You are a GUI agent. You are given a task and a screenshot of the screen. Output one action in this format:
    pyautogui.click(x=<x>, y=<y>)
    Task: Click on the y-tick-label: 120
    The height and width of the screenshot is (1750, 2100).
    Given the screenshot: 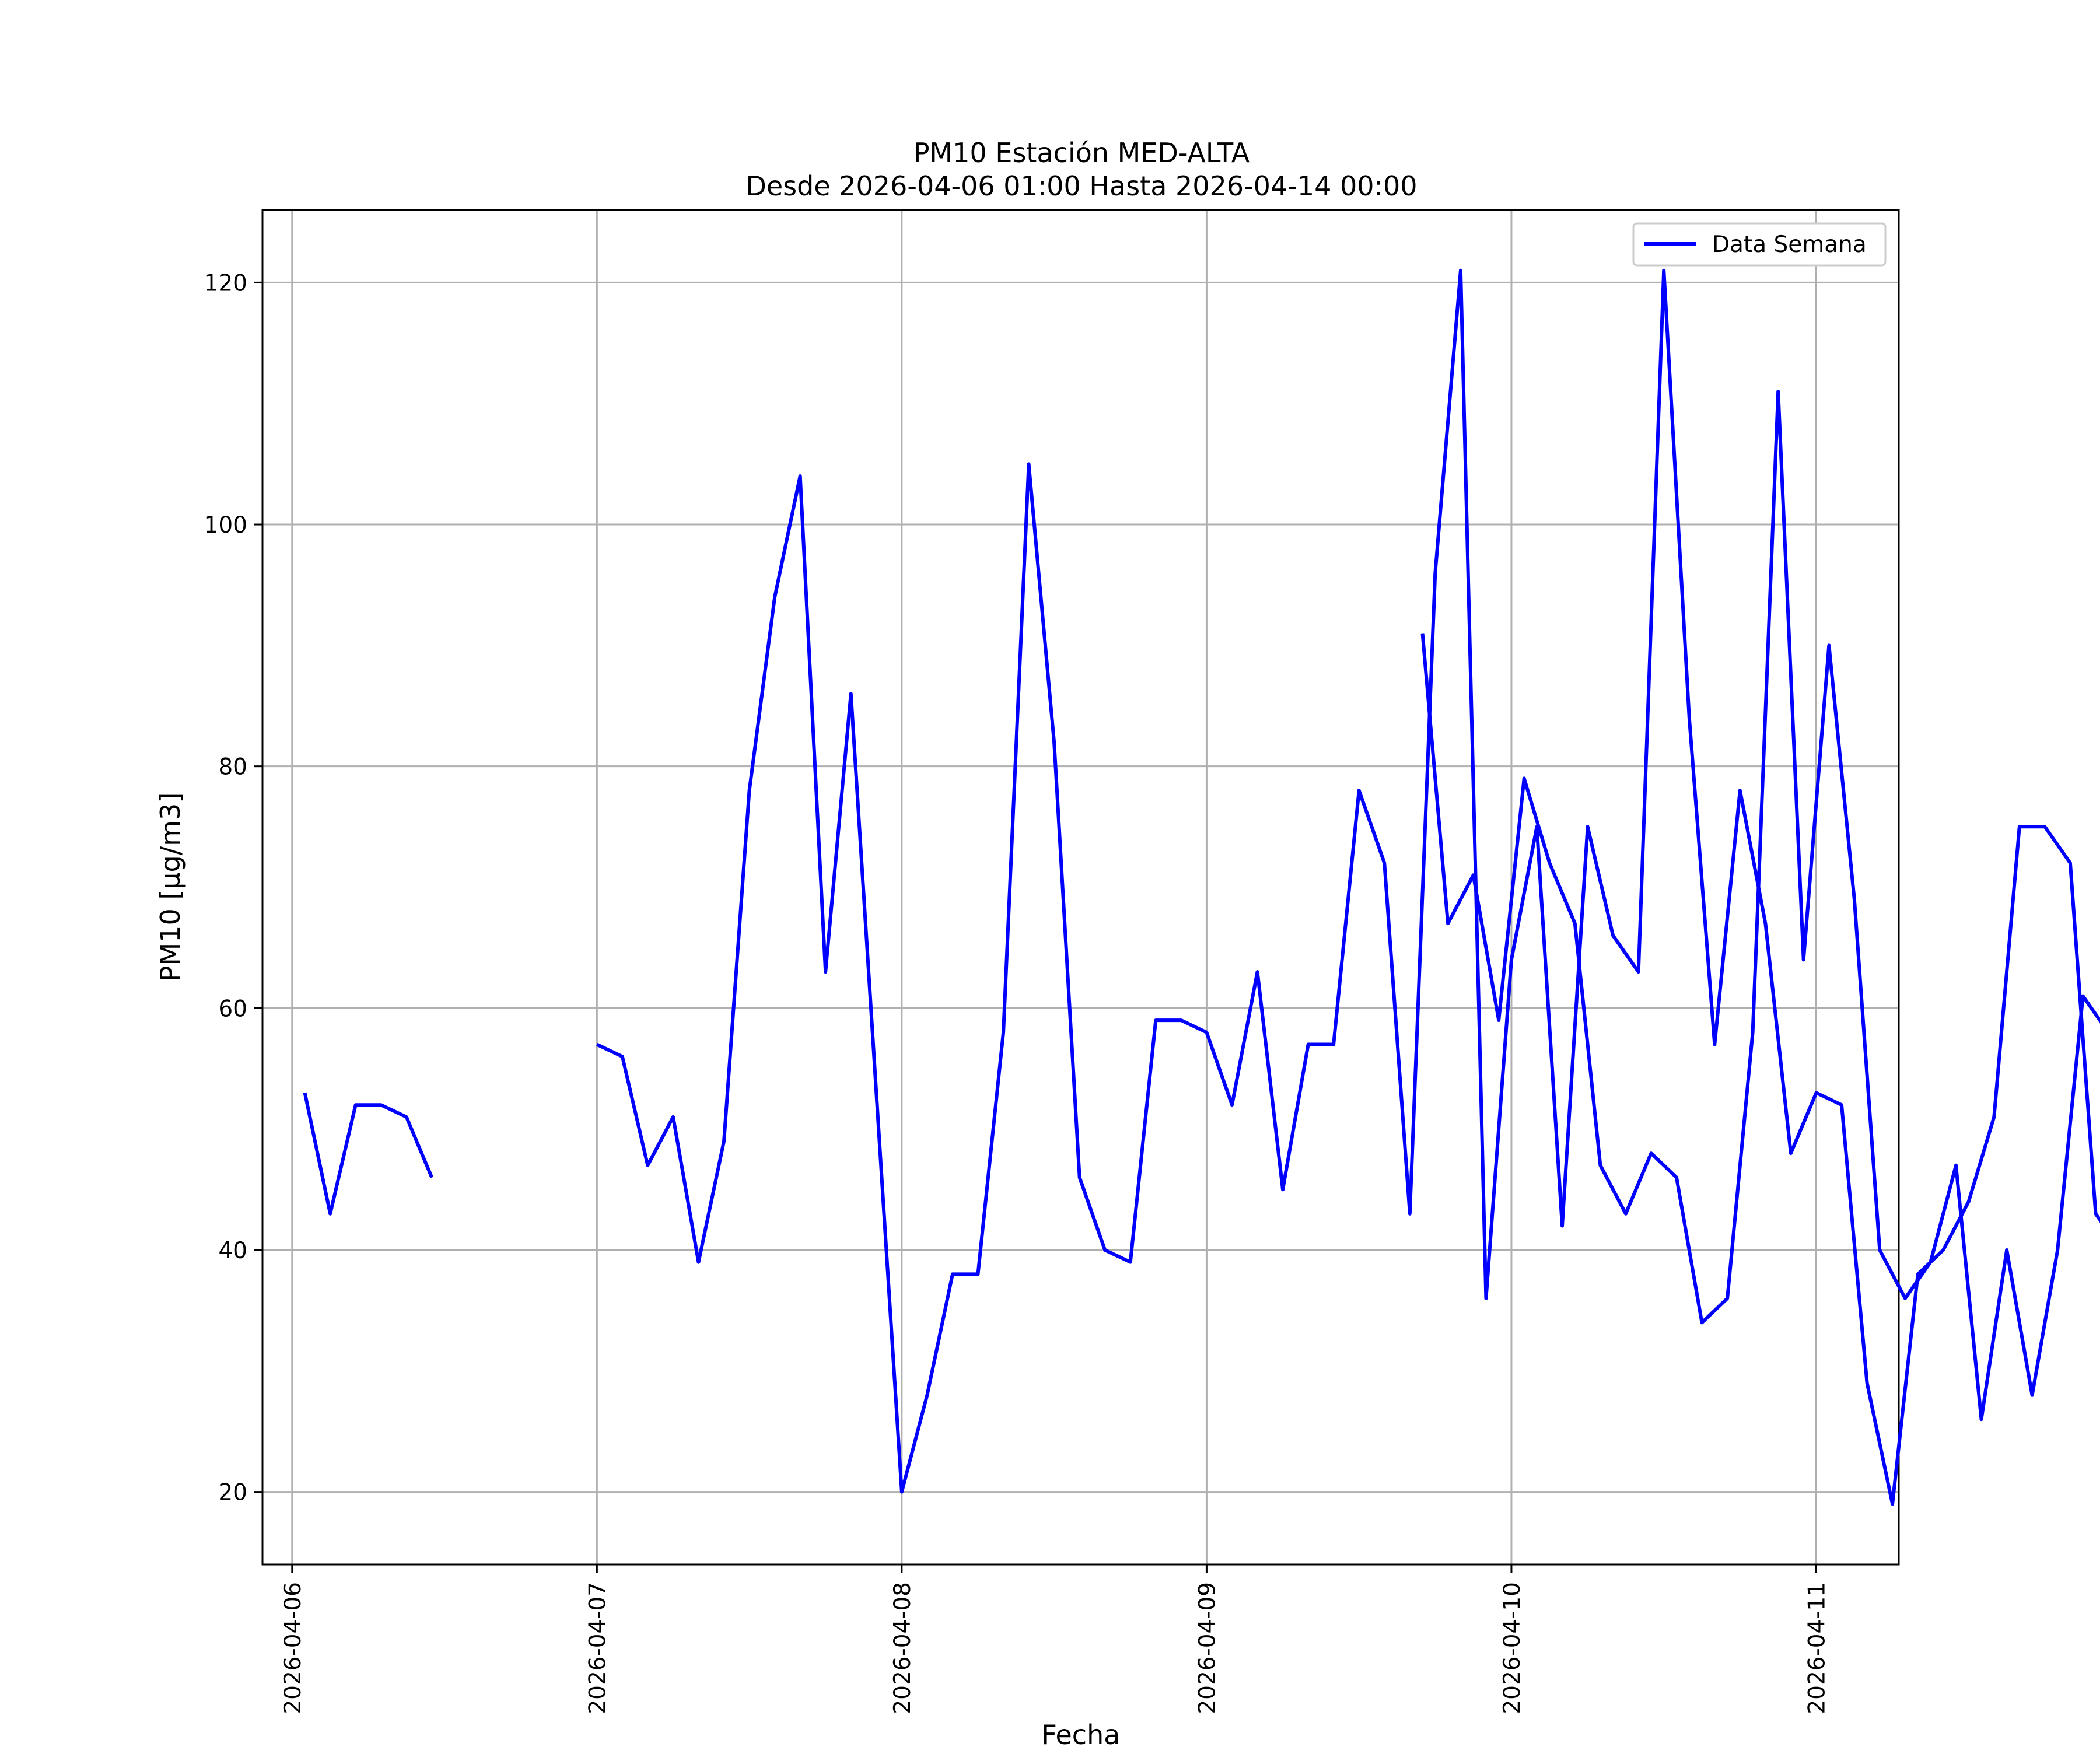 What is the action you would take?
    pyautogui.click(x=225, y=283)
    